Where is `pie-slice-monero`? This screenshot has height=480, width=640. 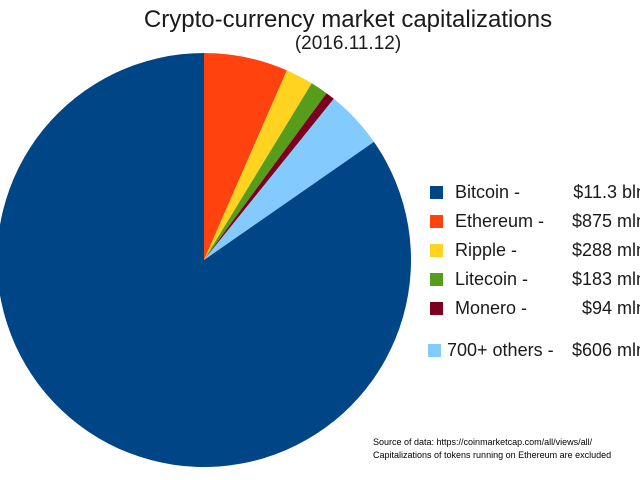
pie-slice-monero is located at coordinates (269, 176).